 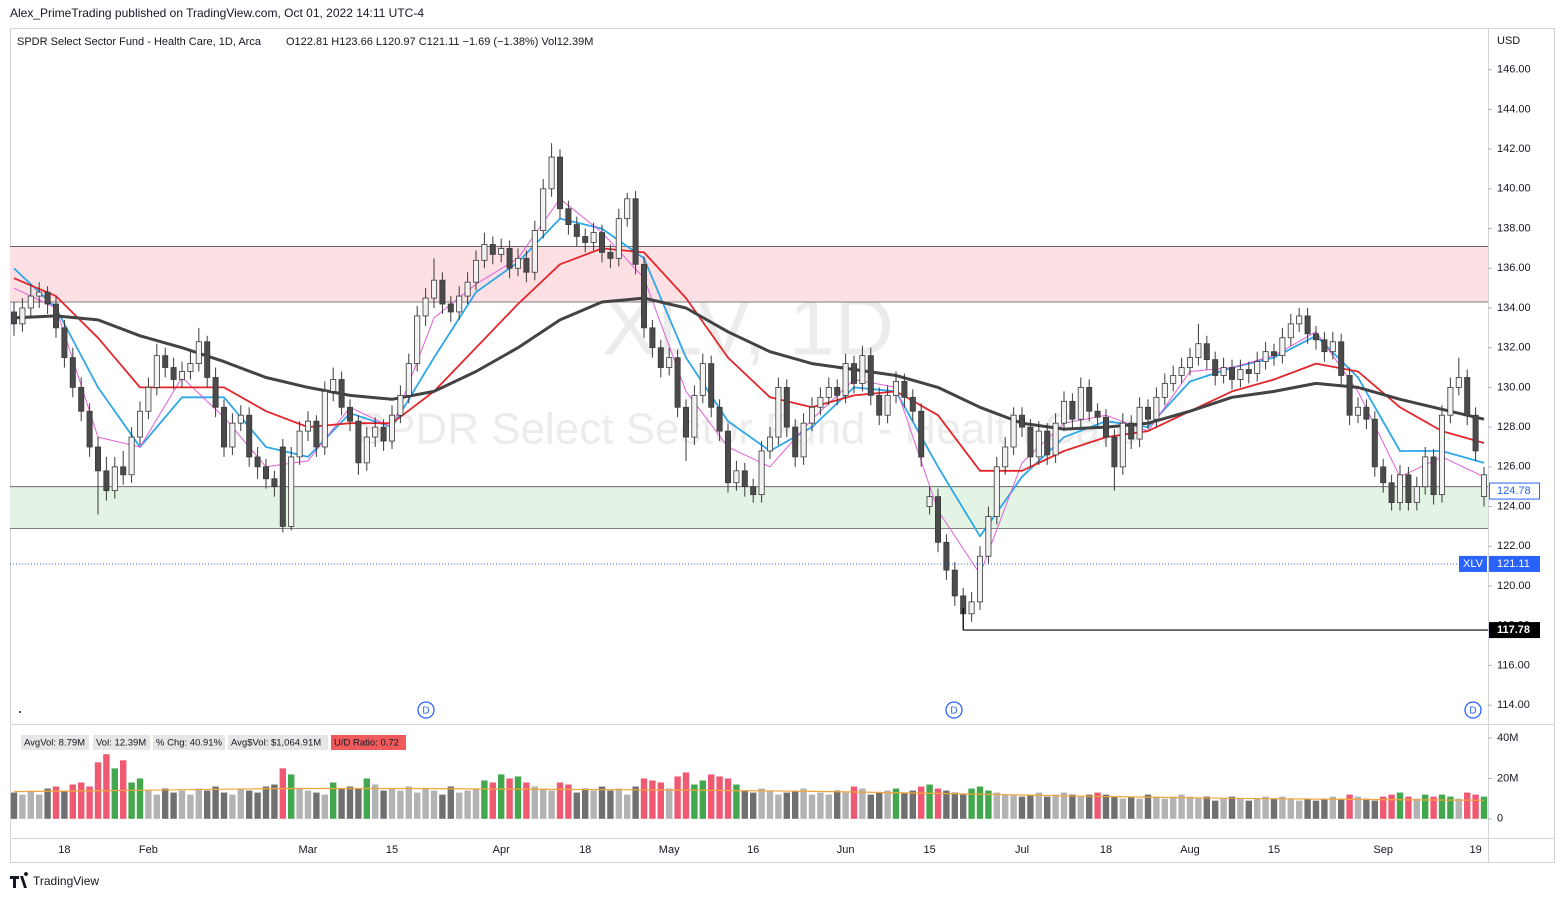 I want to click on volume-tick-label: 0, so click(x=1500, y=819).